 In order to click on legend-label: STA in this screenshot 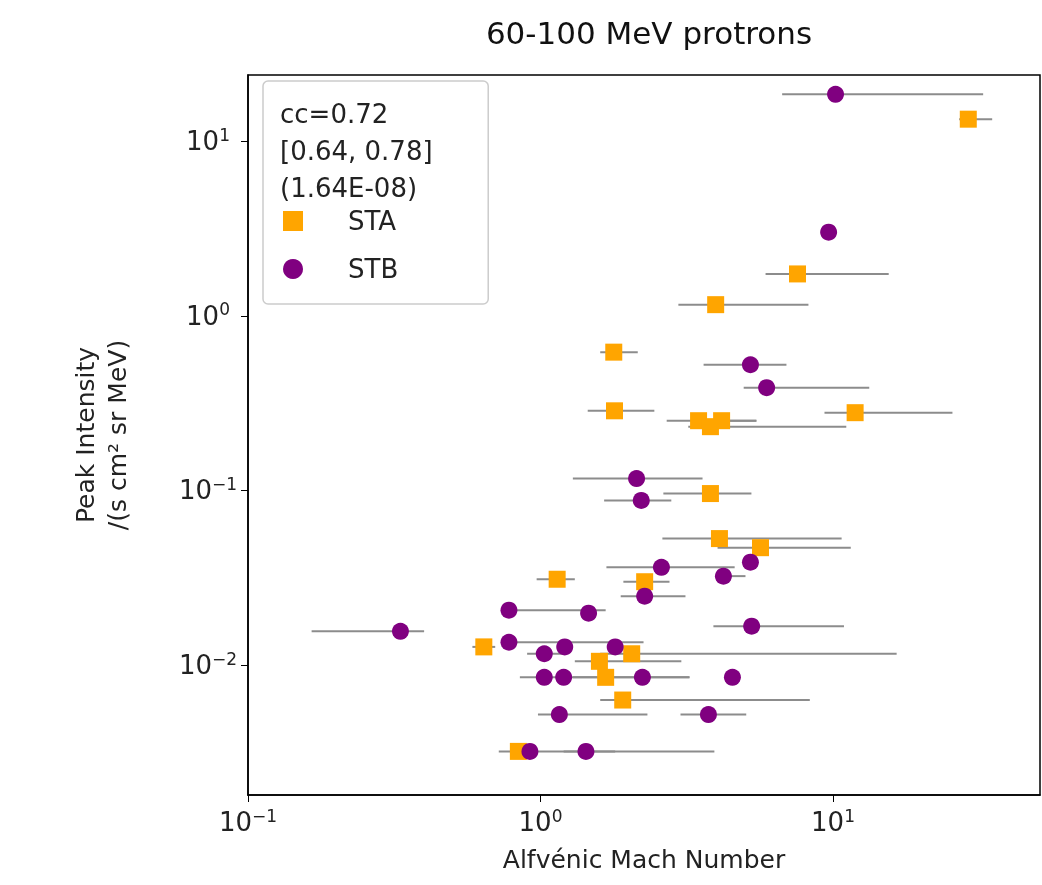, I will do `click(372, 221)`.